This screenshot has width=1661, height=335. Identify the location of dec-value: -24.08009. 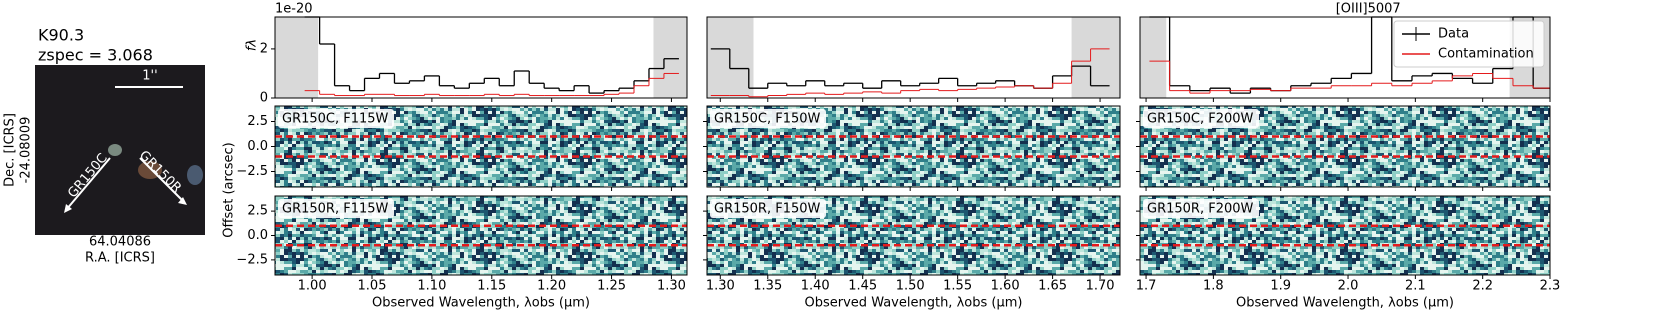
(26, 150).